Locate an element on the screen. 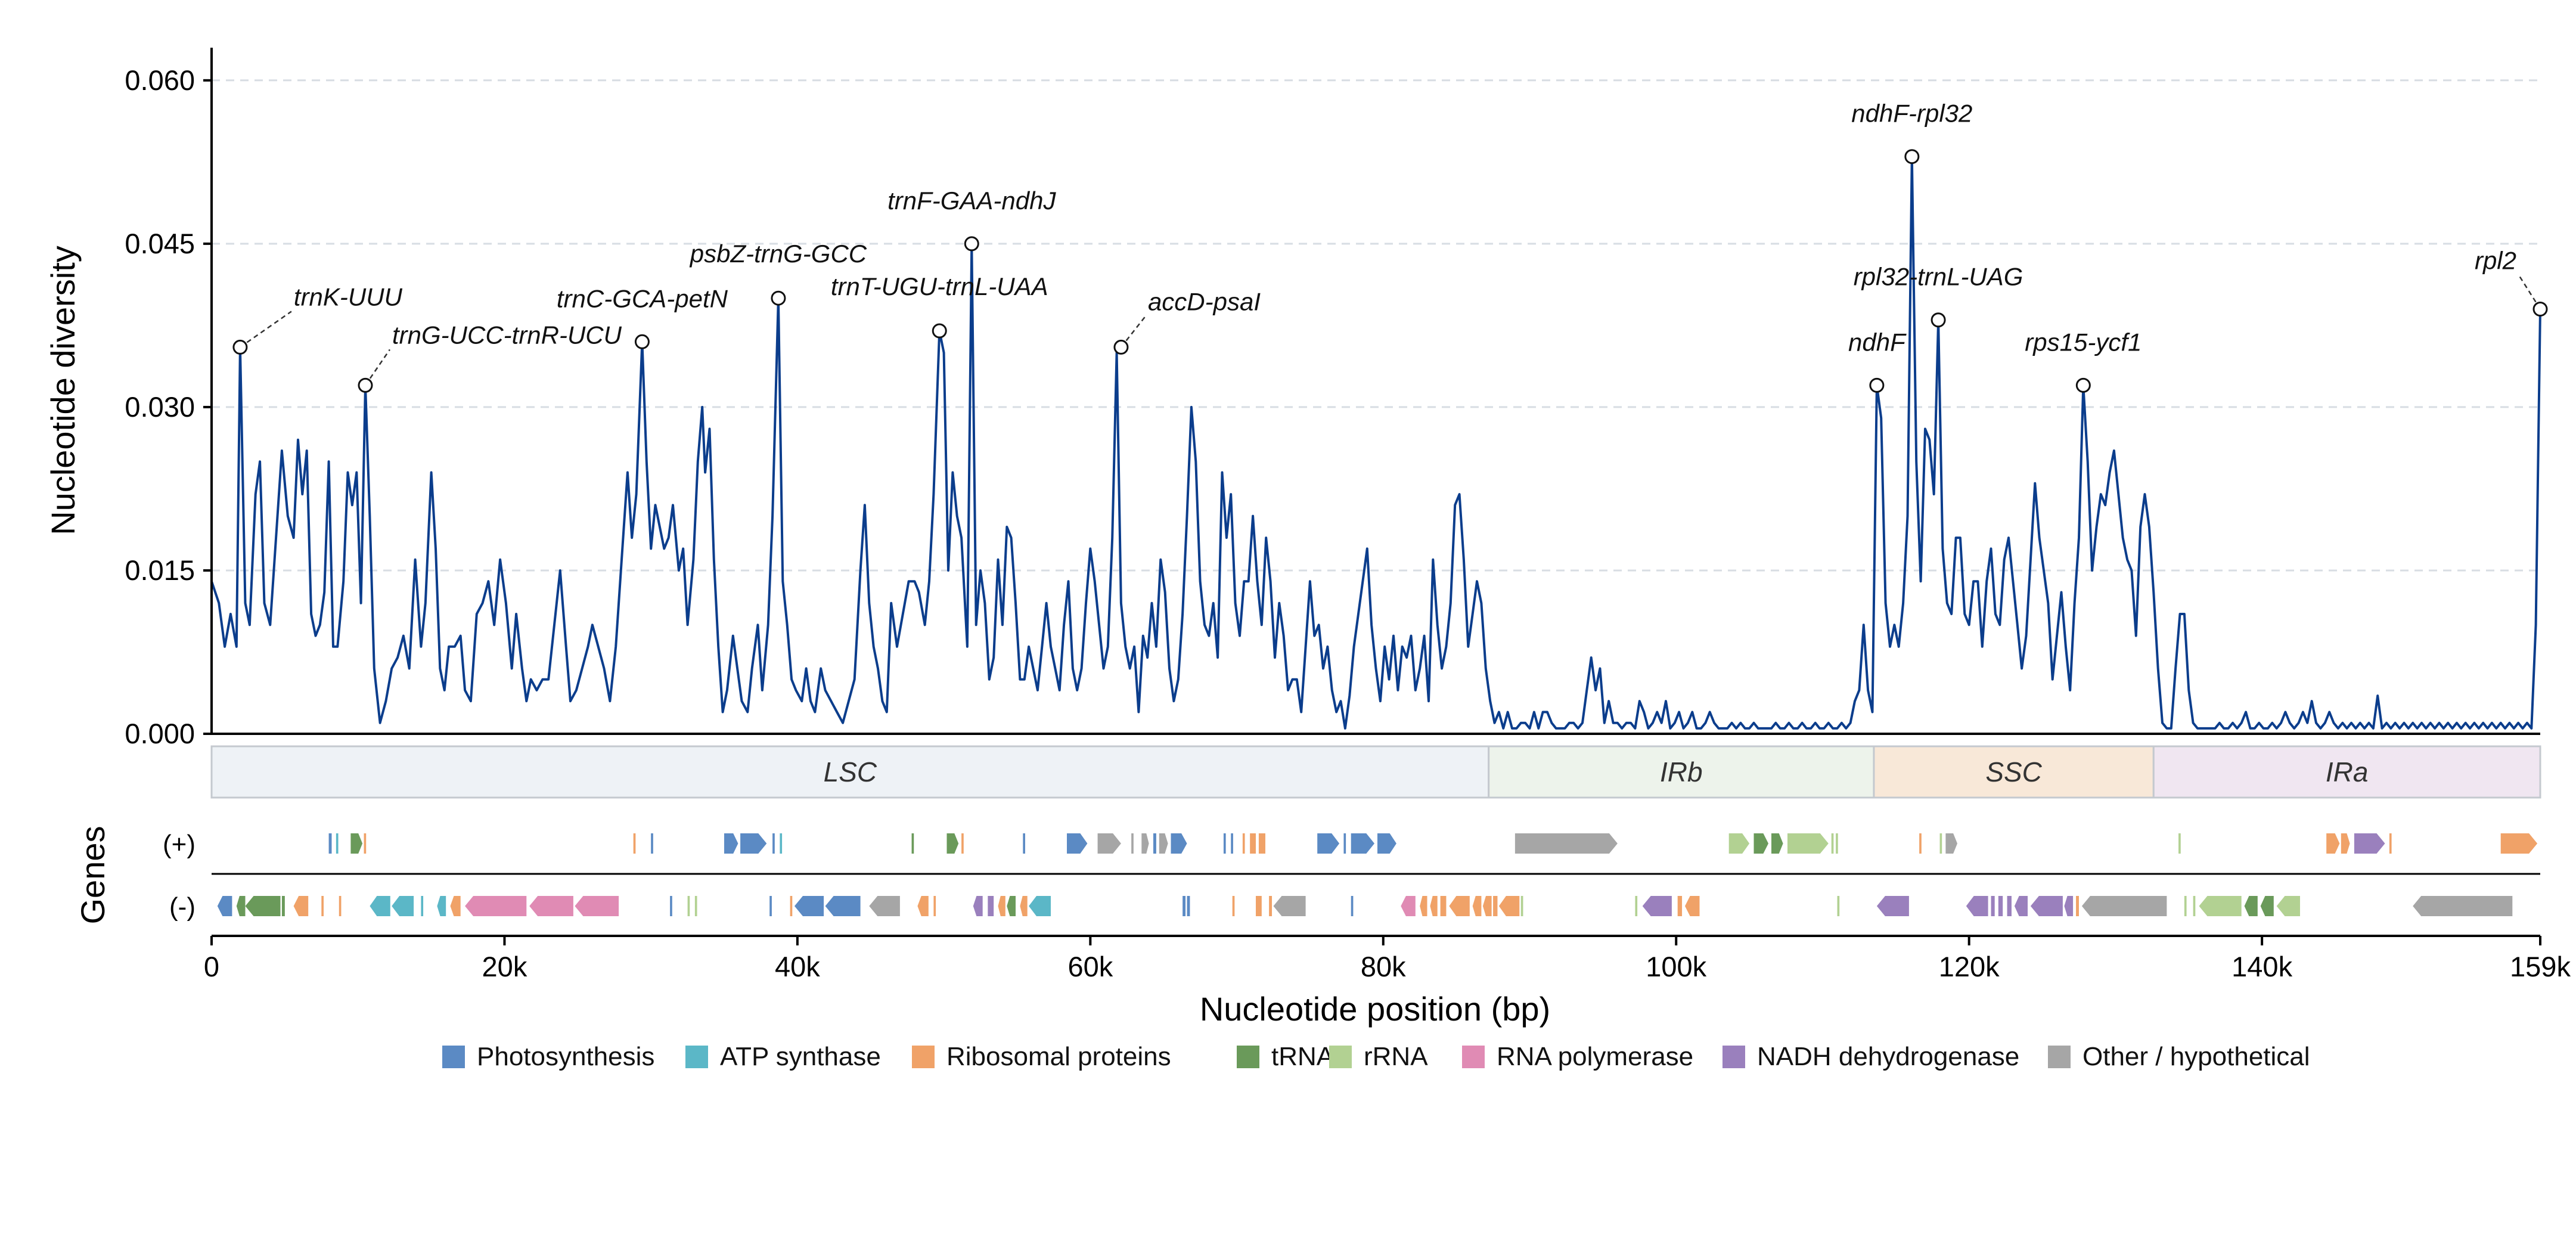  legend-swatch-trna is located at coordinates (1248, 1057).